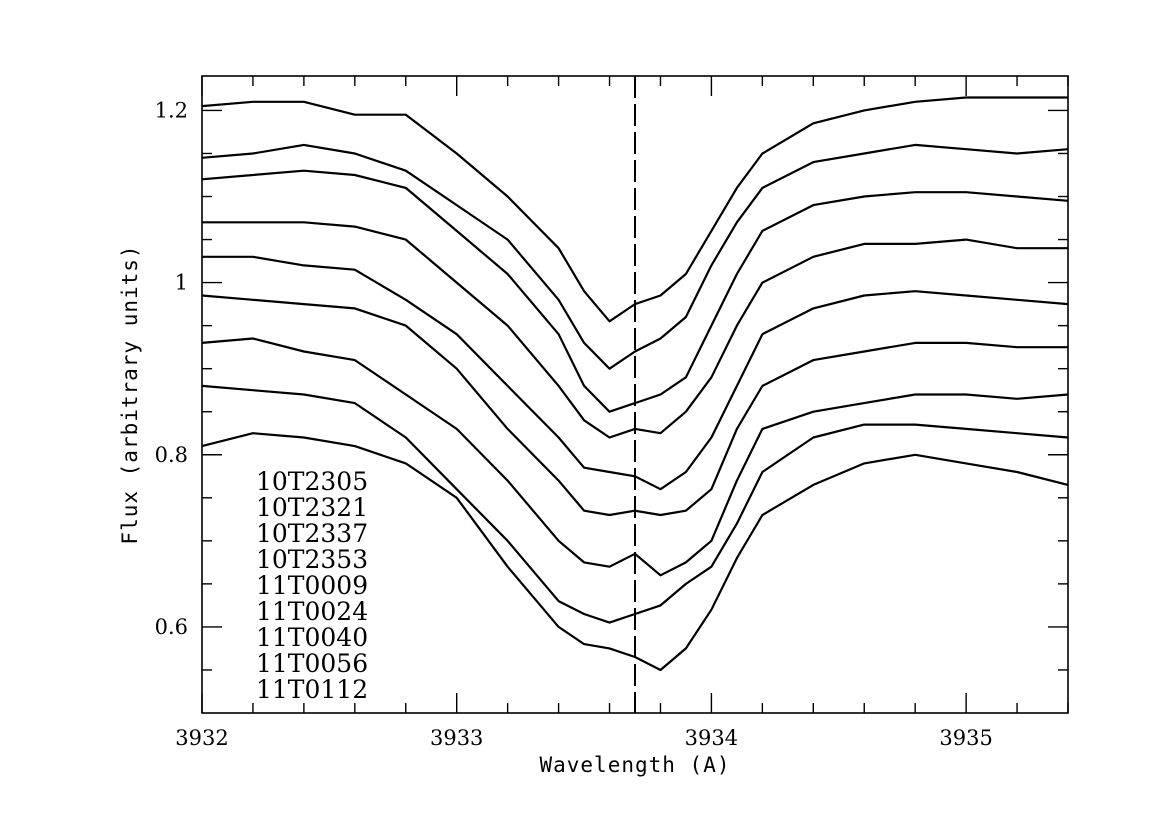  Describe the element at coordinates (312, 559) in the screenshot. I see `legend-entry: 10T2353` at that location.